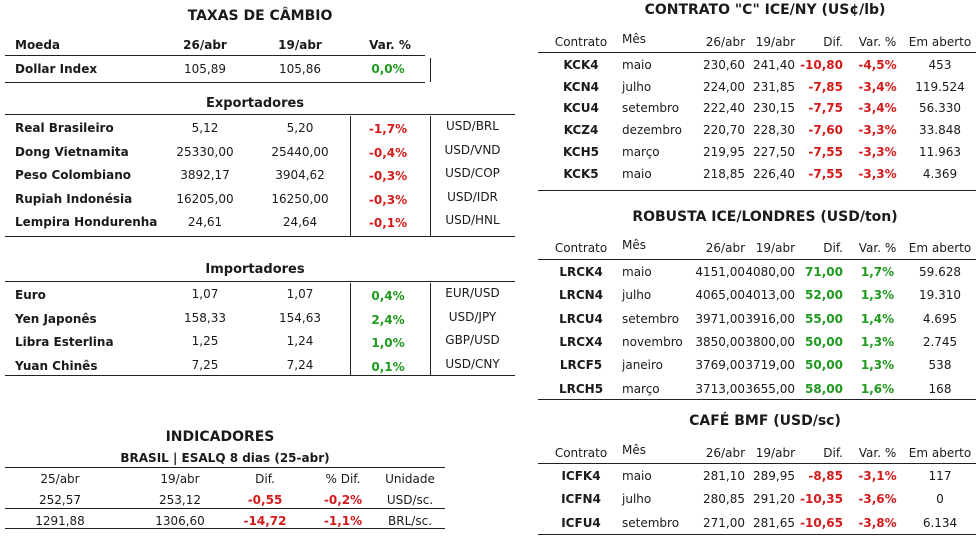 This screenshot has width=980, height=550. Describe the element at coordinates (388, 296) in the screenshot. I see `fx-importer-var: 0,4%` at that location.